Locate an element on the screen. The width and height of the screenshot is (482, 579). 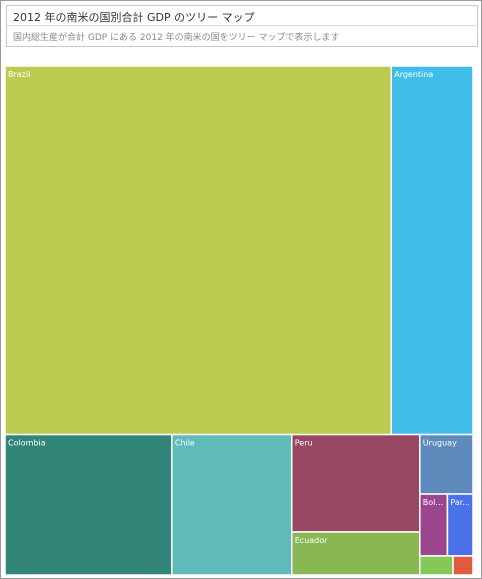
treemap-tile-label: Colombia is located at coordinates (27, 443).